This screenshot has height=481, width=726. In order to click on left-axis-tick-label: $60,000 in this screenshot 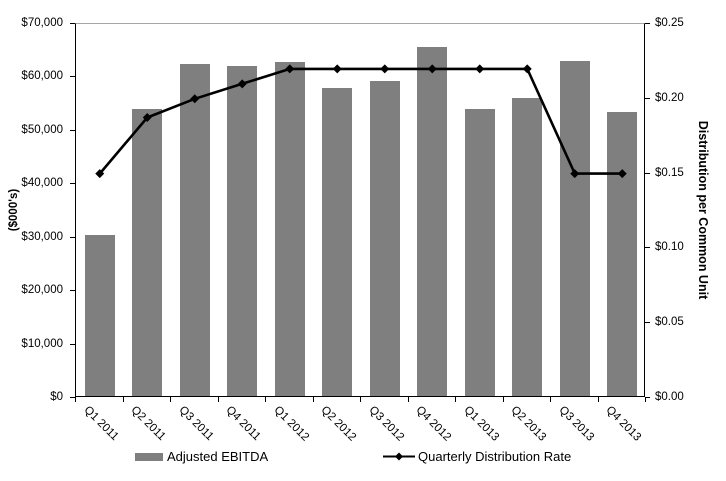, I will do `click(42, 76)`.